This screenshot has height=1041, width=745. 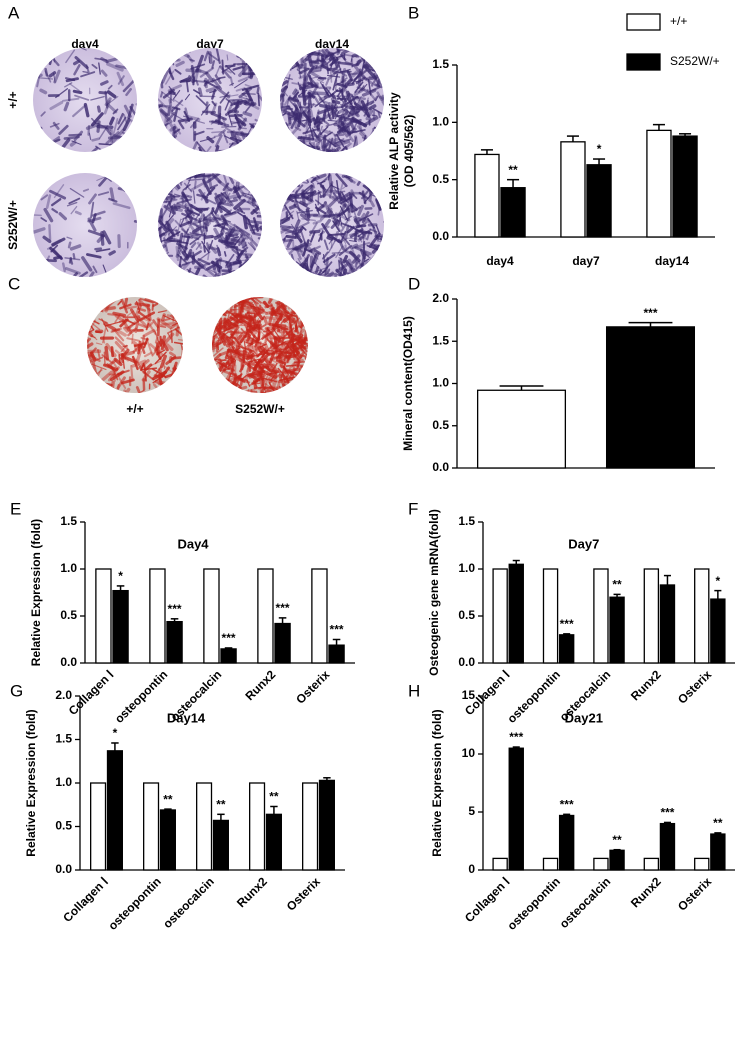 I want to click on y-tick-label: 0.5, so click(x=466, y=615).